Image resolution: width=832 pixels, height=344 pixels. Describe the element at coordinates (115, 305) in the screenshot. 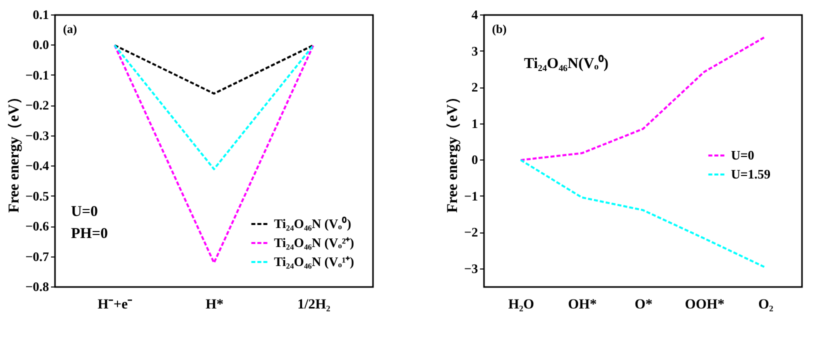

I see `x-tick-label: H⁻+e⁻` at that location.